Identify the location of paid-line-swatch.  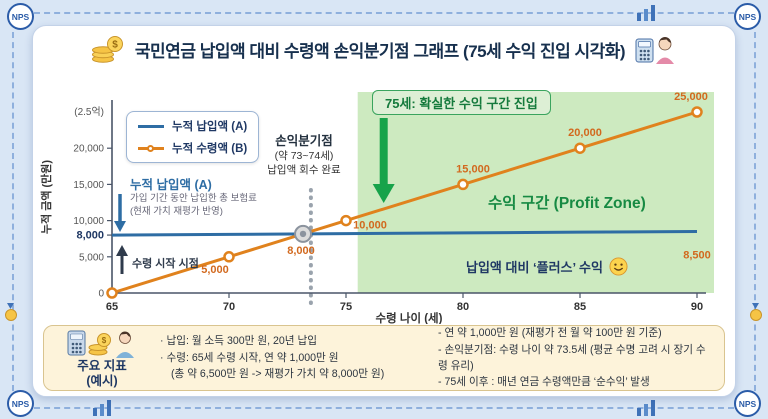
(151, 126).